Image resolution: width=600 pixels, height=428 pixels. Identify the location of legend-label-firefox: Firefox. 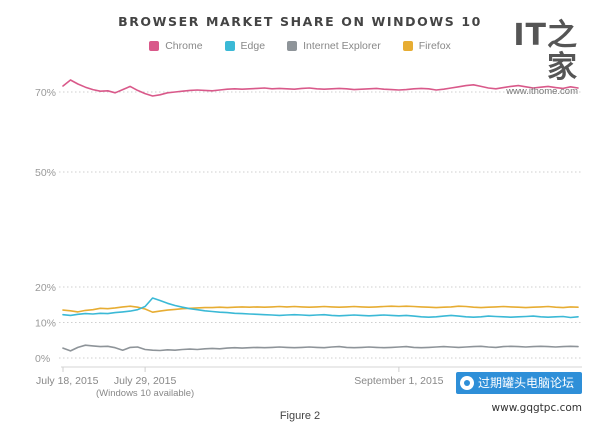
(434, 46).